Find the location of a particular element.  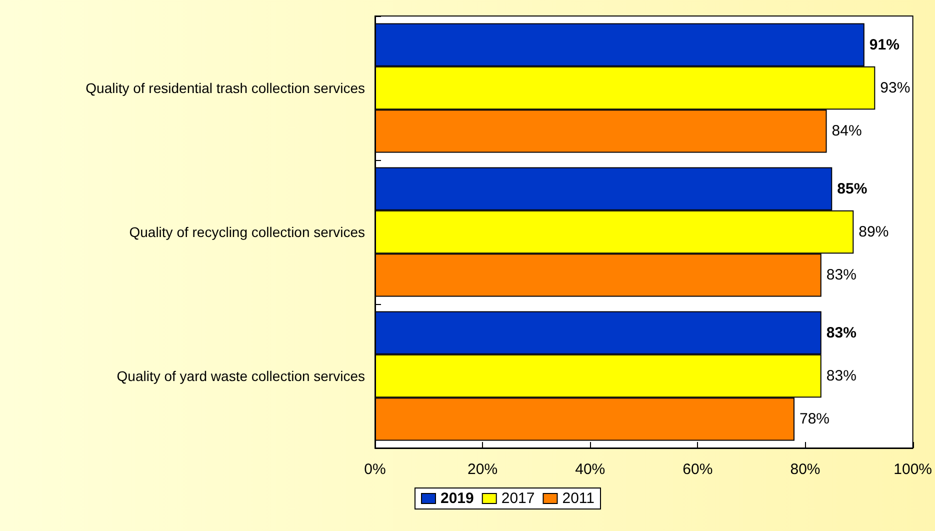

data-label: 84% is located at coordinates (847, 131).